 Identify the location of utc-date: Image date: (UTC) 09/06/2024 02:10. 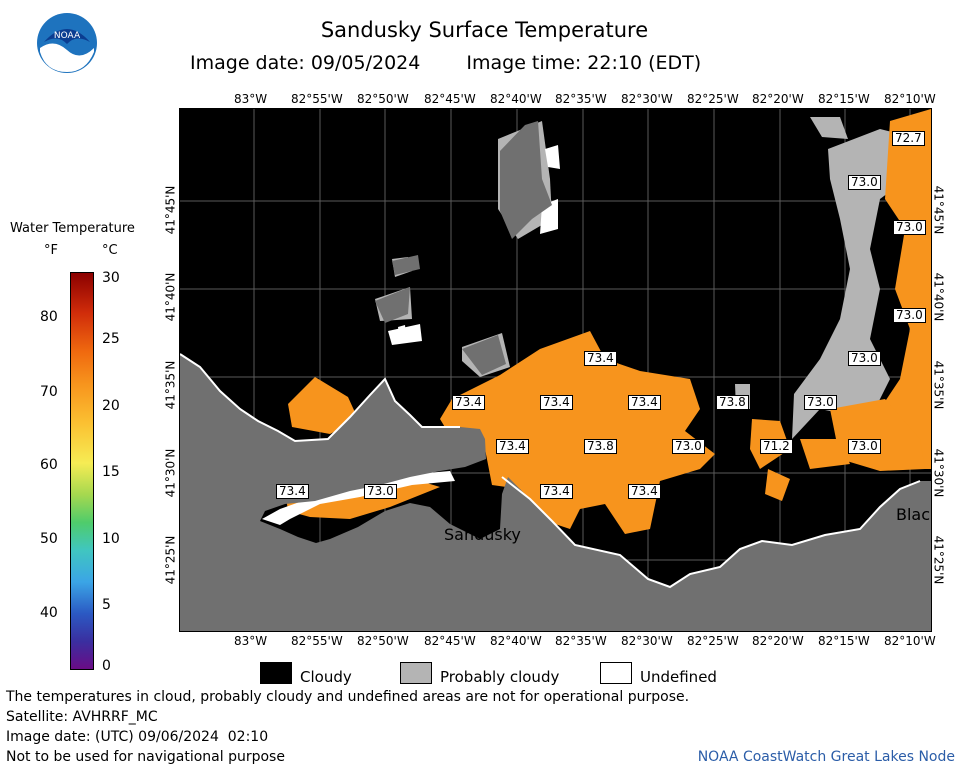
(137, 737).